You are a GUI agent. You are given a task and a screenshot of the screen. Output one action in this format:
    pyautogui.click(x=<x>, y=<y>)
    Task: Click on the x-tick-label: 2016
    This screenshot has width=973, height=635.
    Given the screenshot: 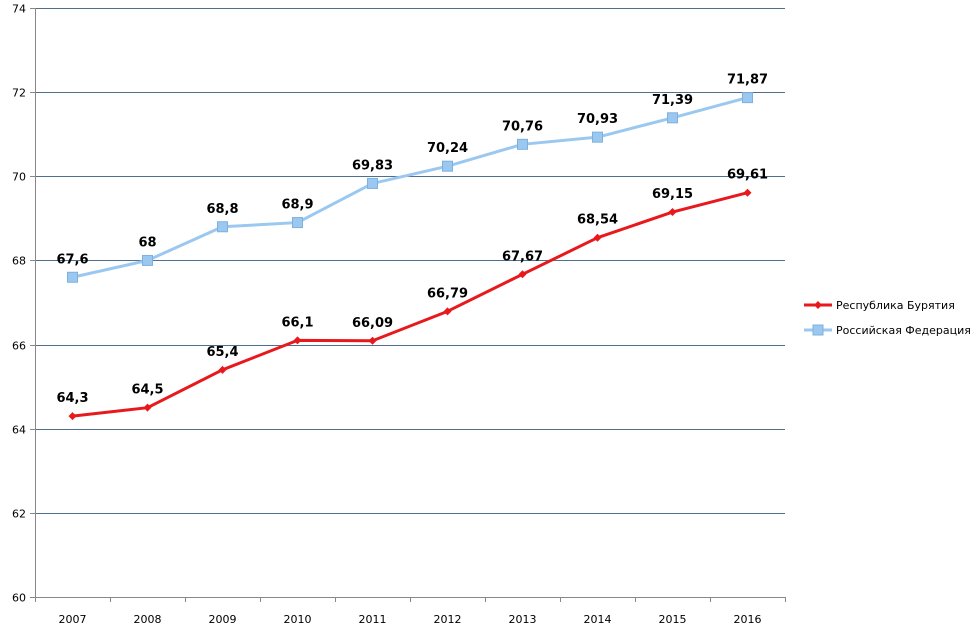 What is the action you would take?
    pyautogui.click(x=748, y=619)
    